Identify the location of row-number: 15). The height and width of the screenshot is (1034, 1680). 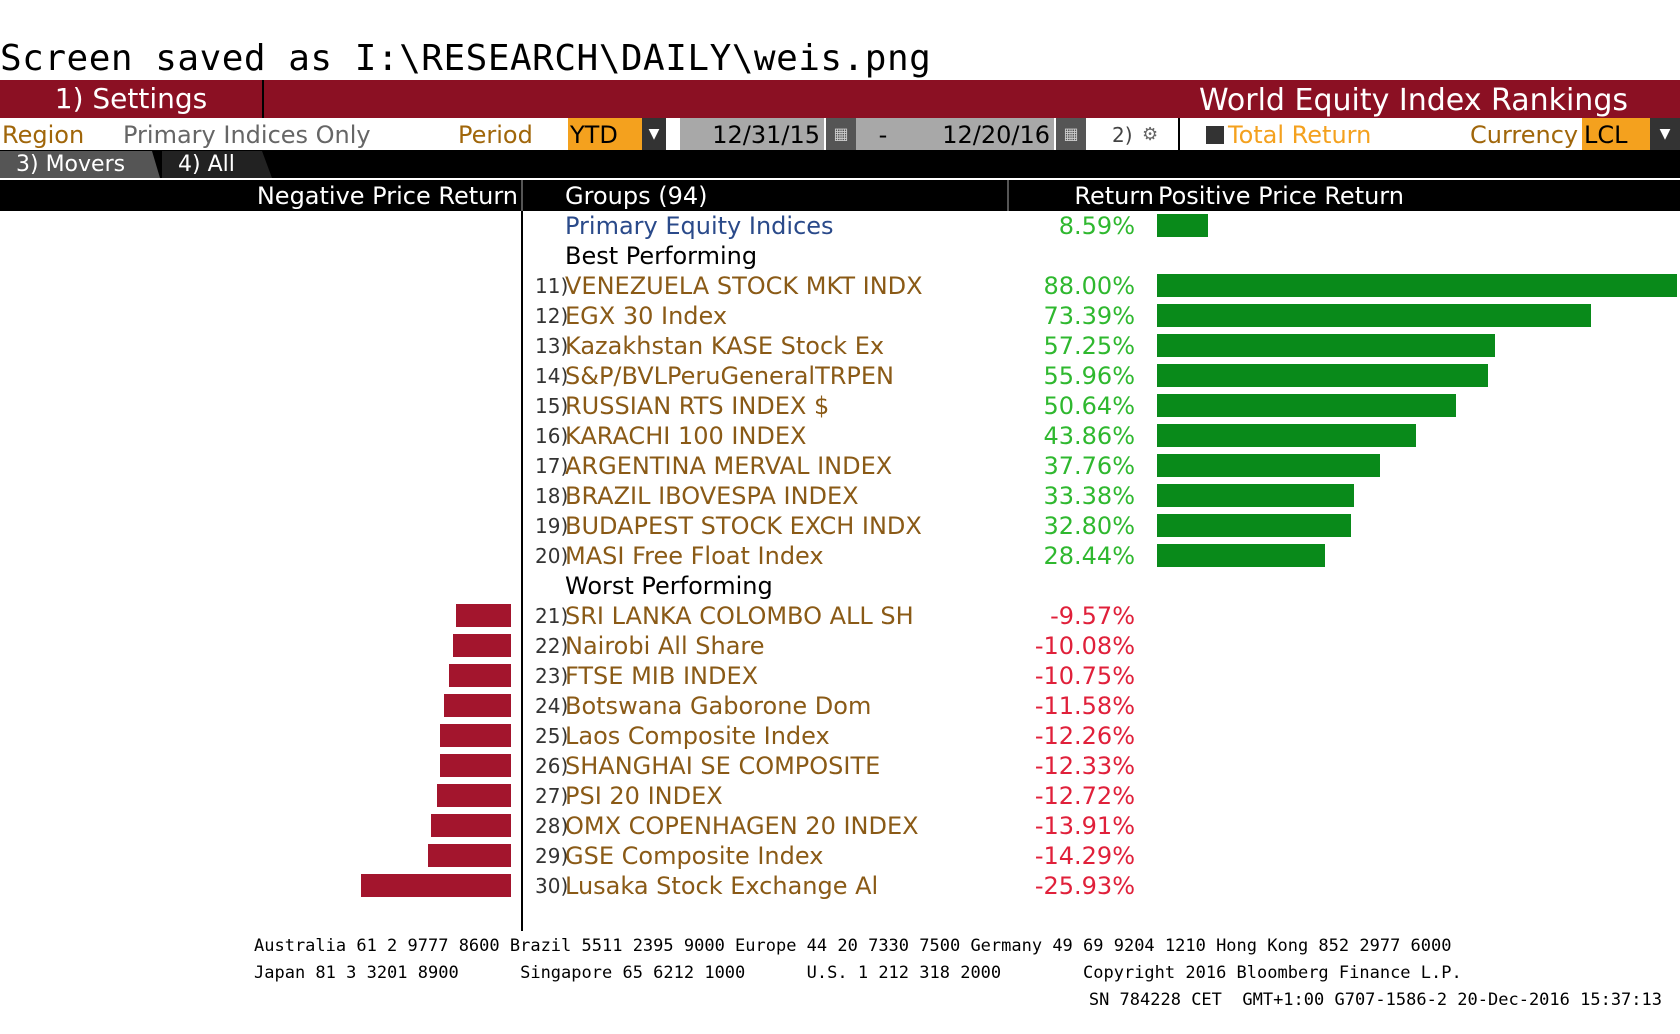
(552, 406).